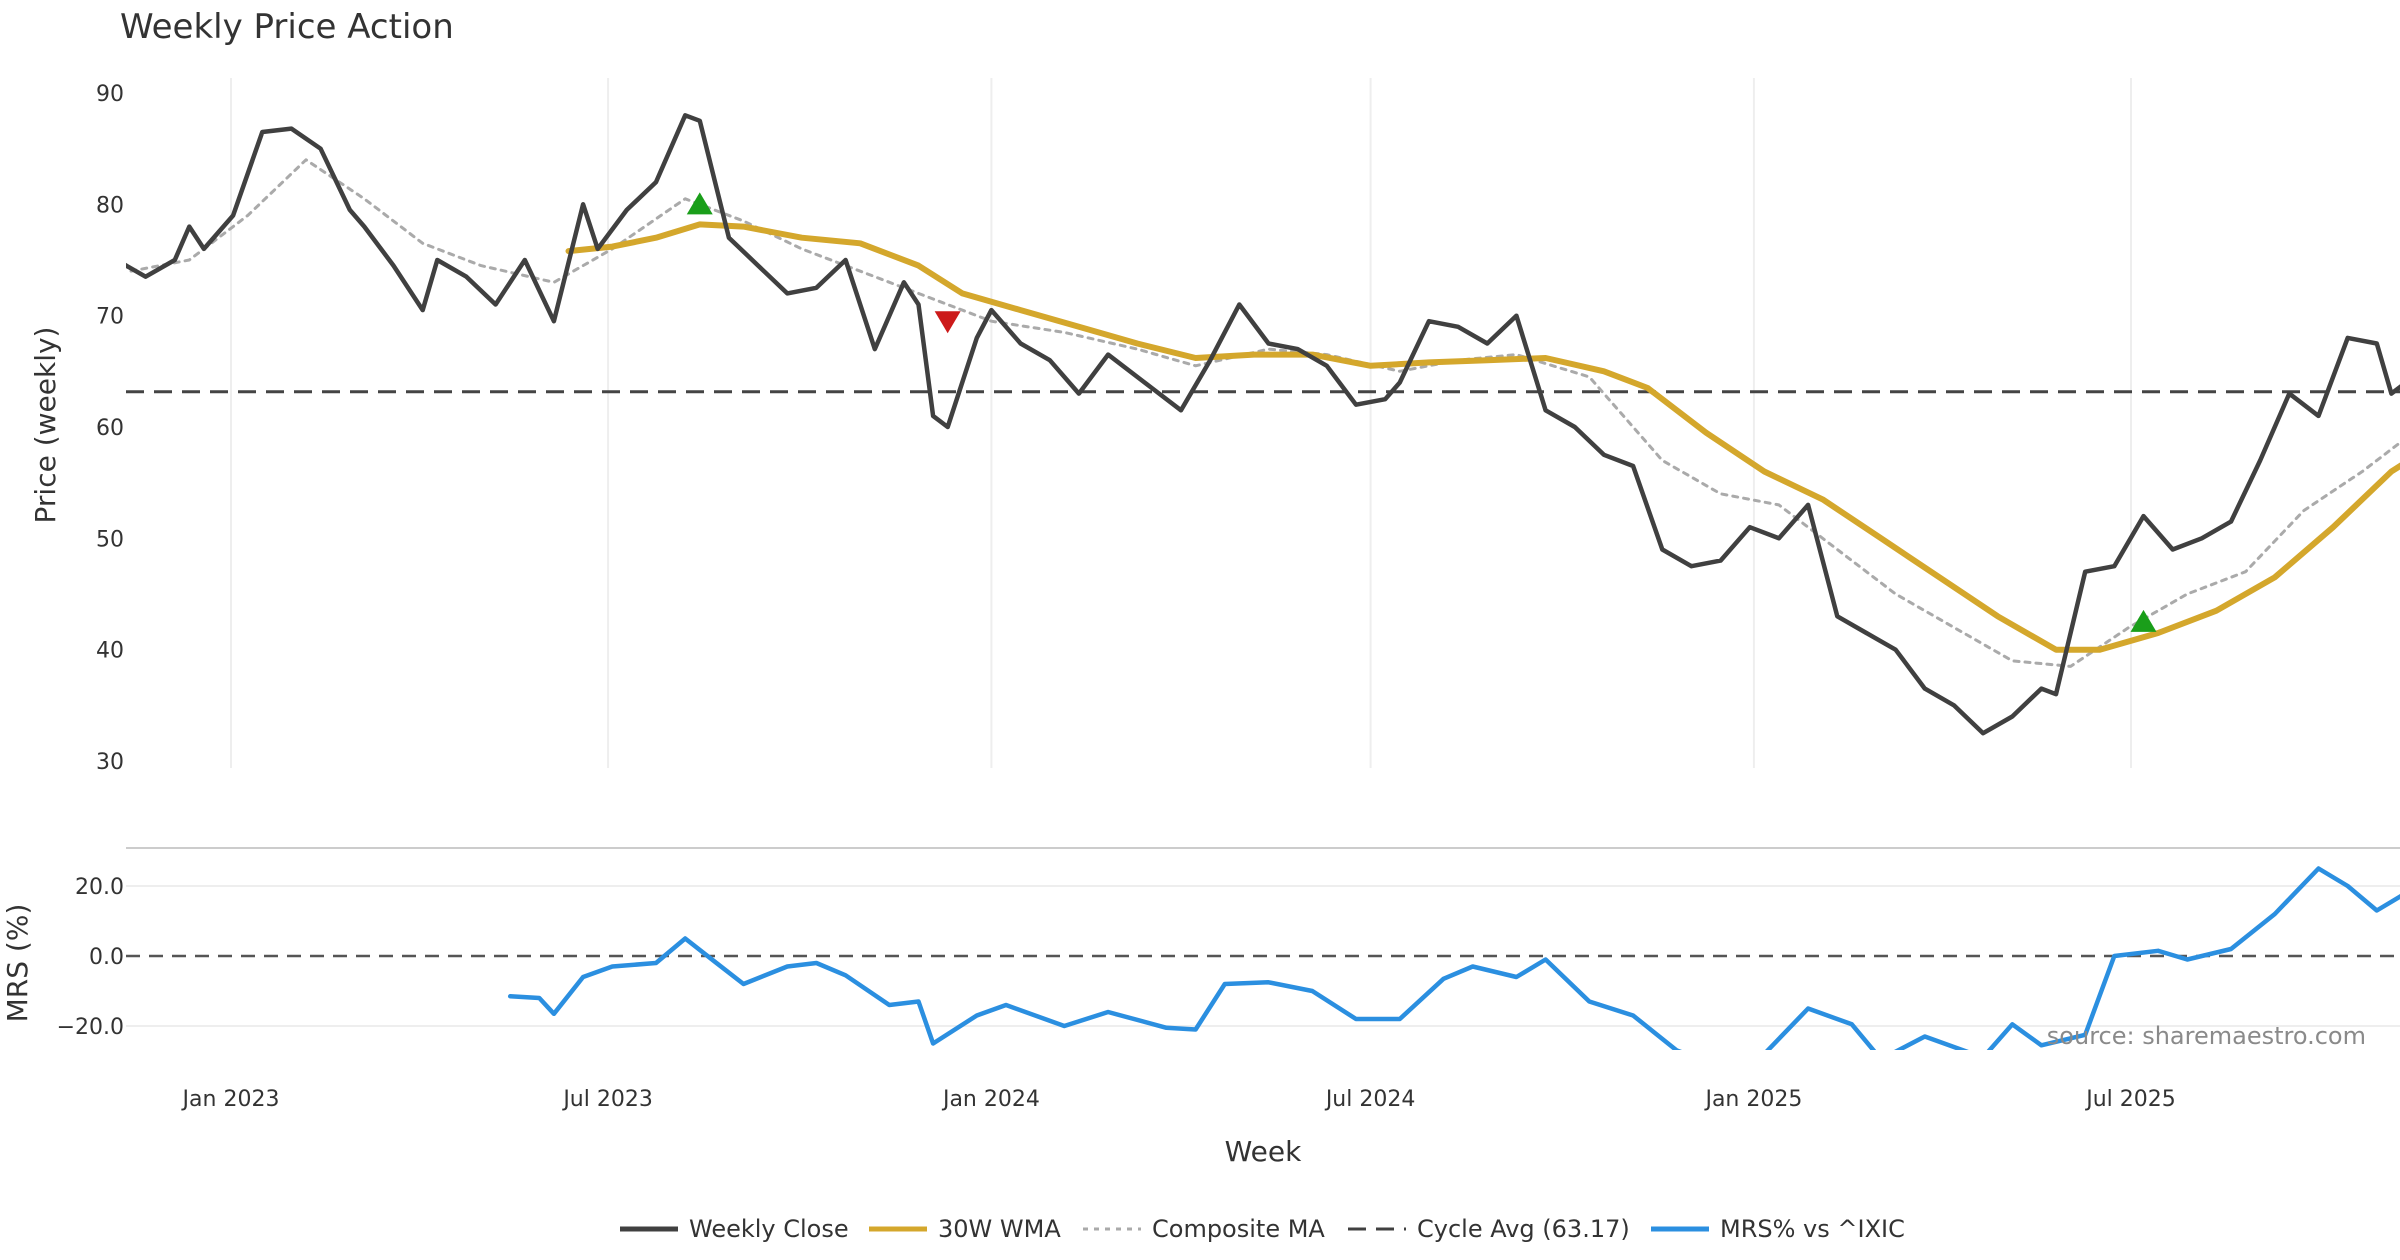 This screenshot has width=2400, height=1260. I want to click on x-tick-label: Jul 2024, so click(1370, 1099).